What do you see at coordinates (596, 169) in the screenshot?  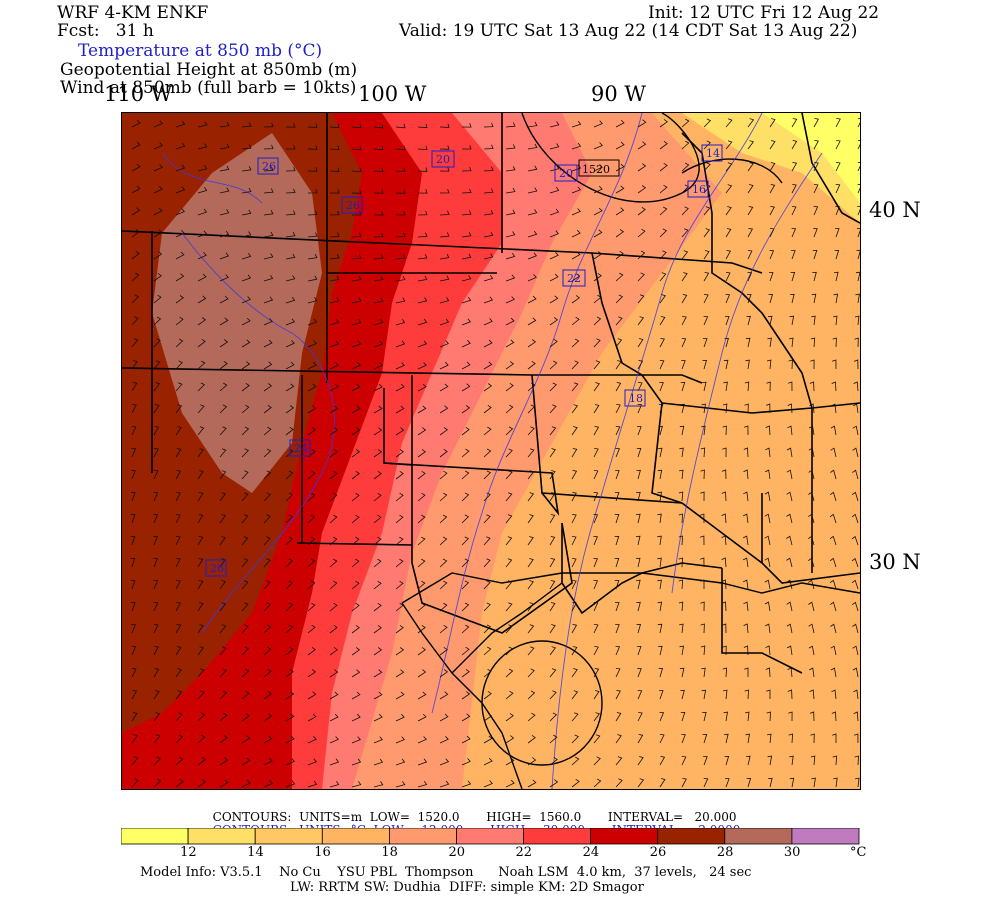 I see `contour-label: 1520` at bounding box center [596, 169].